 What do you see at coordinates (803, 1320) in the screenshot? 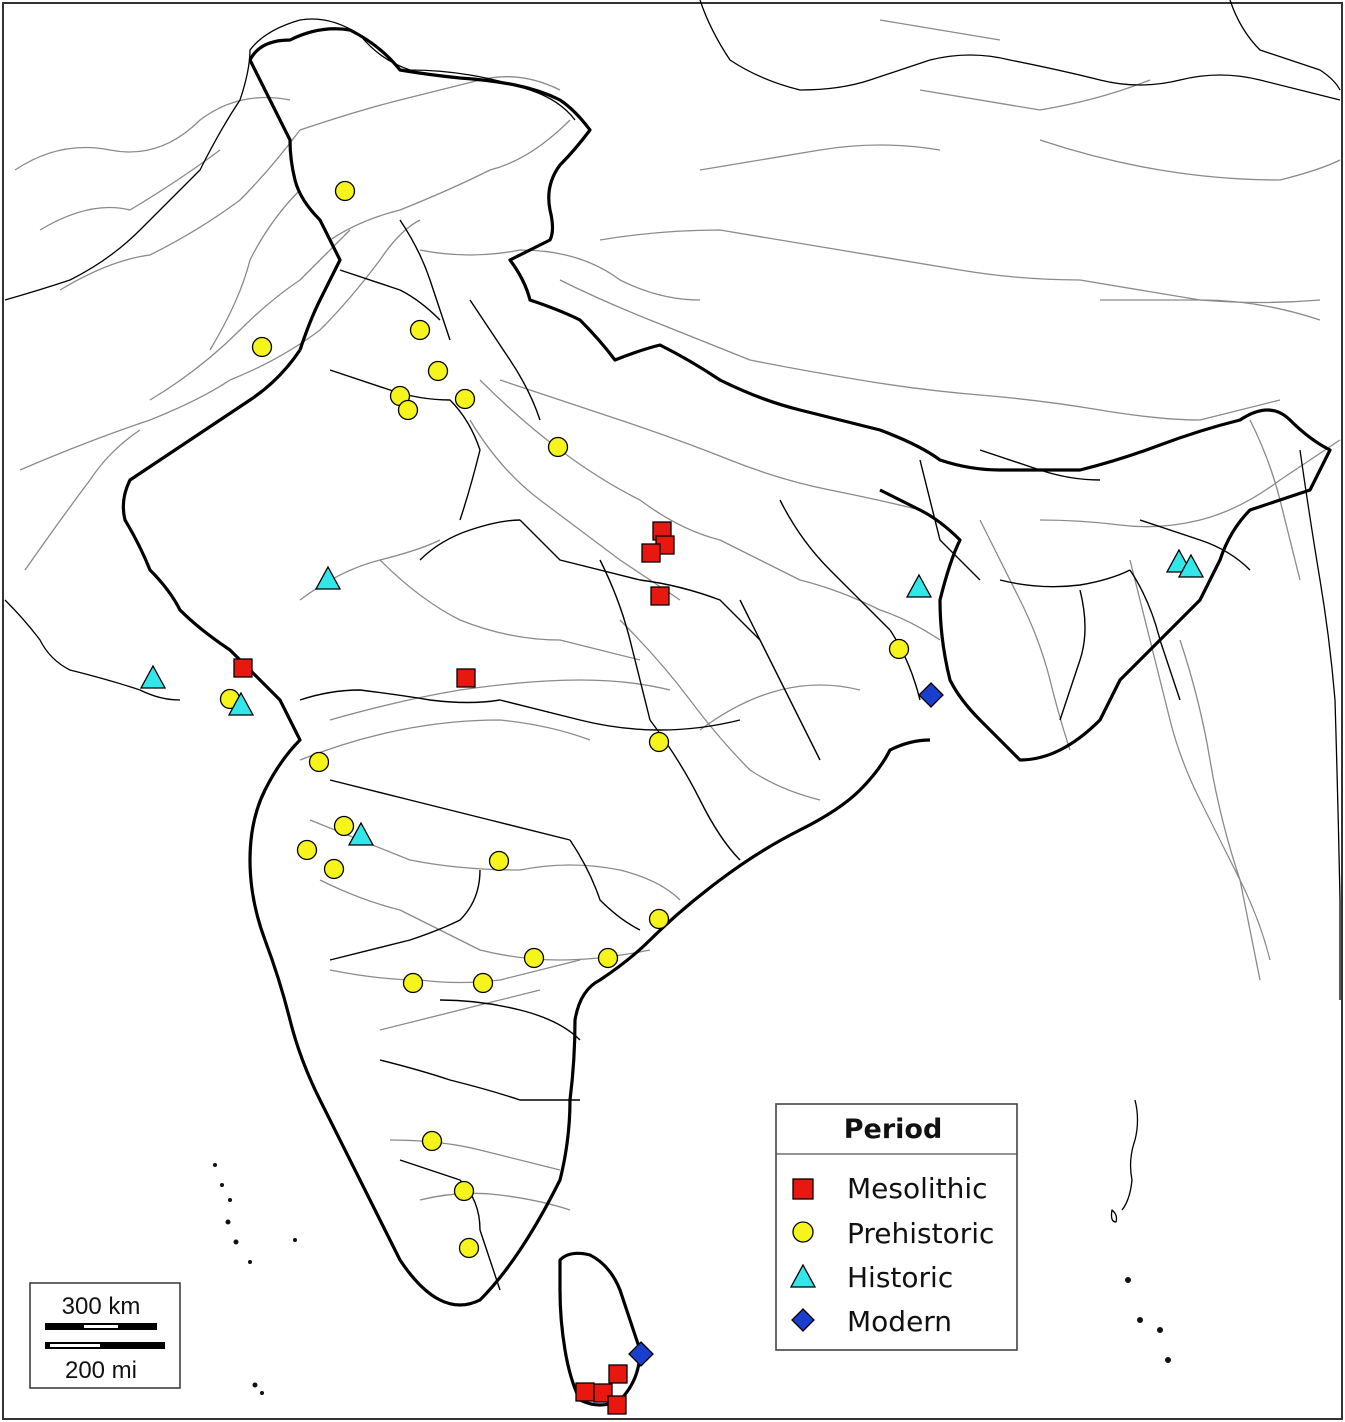
I see `diamond-icon` at bounding box center [803, 1320].